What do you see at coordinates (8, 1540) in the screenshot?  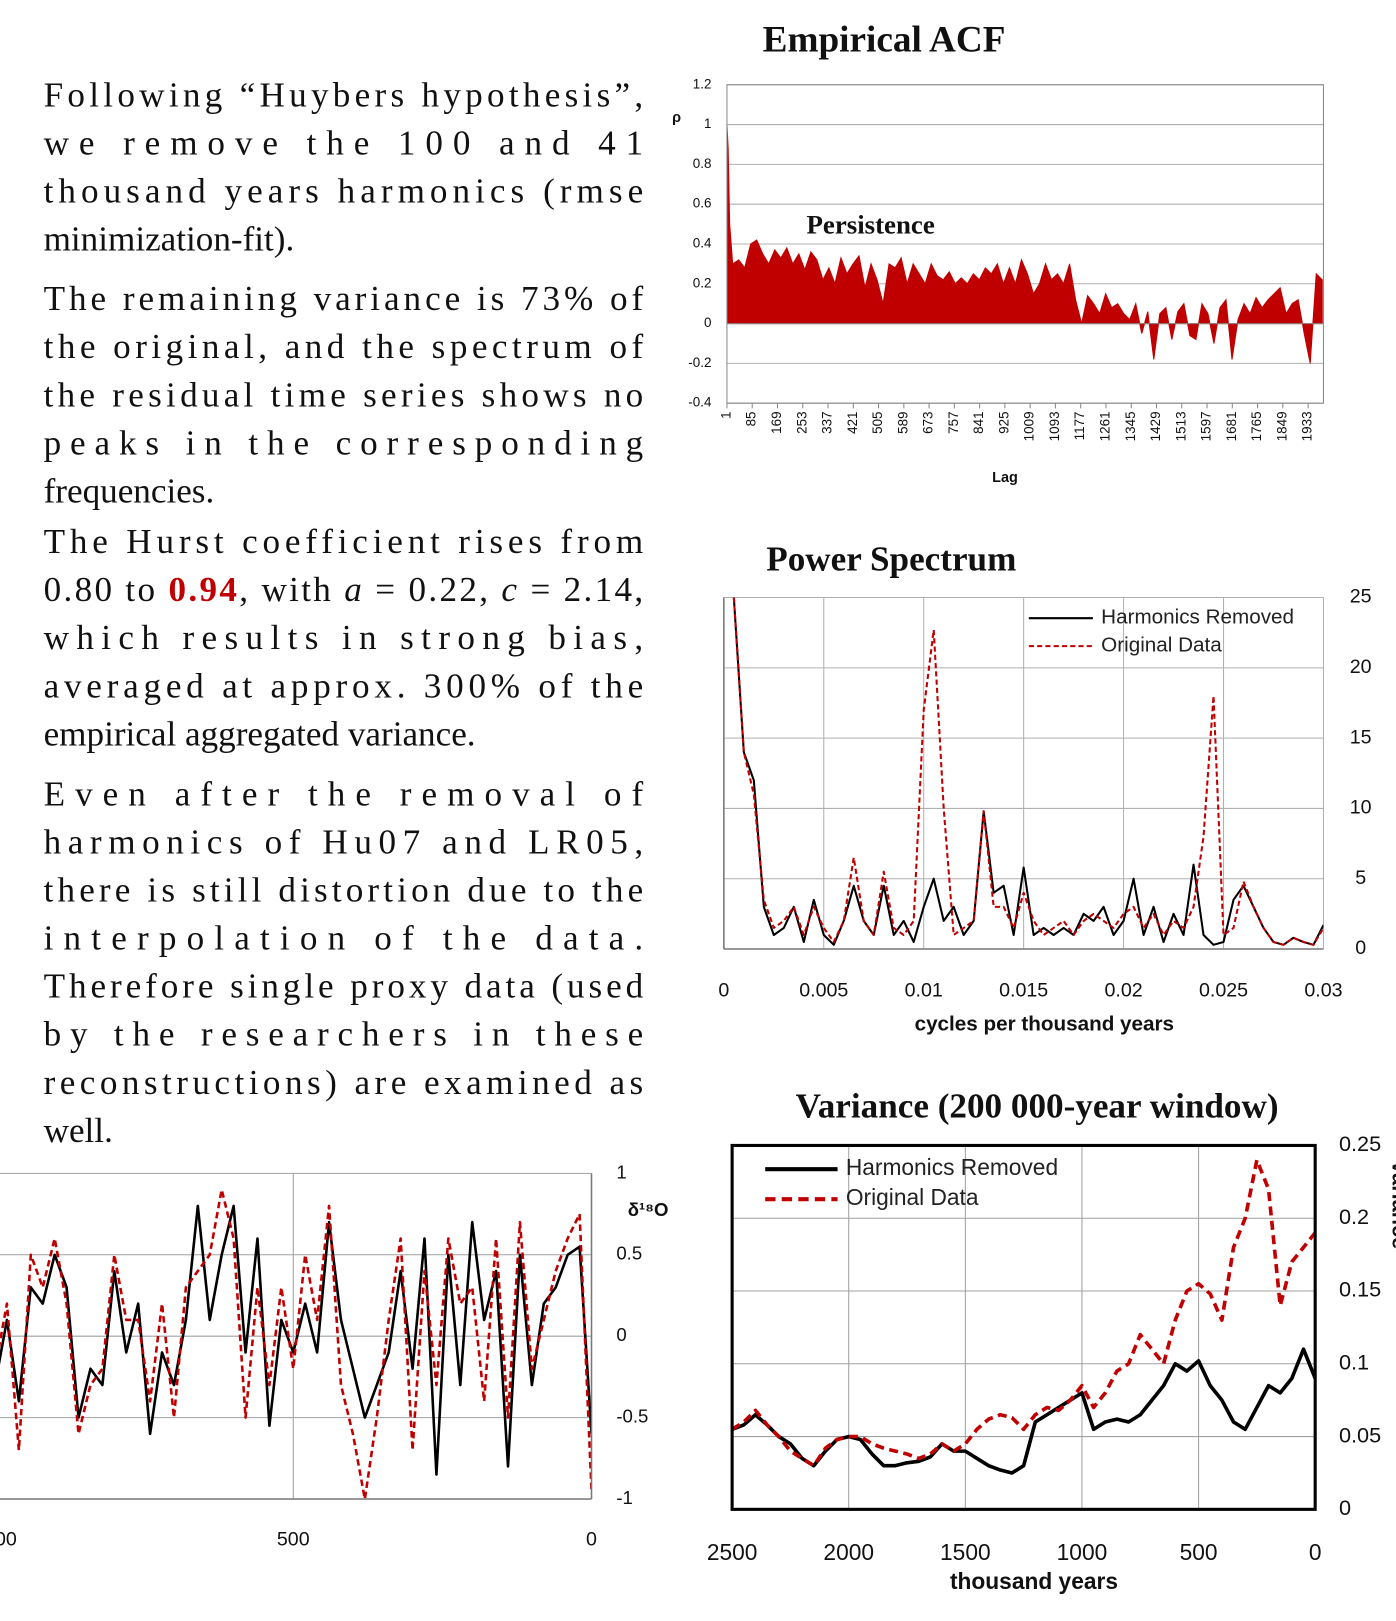 I see `x-tick-label: 1000` at bounding box center [8, 1540].